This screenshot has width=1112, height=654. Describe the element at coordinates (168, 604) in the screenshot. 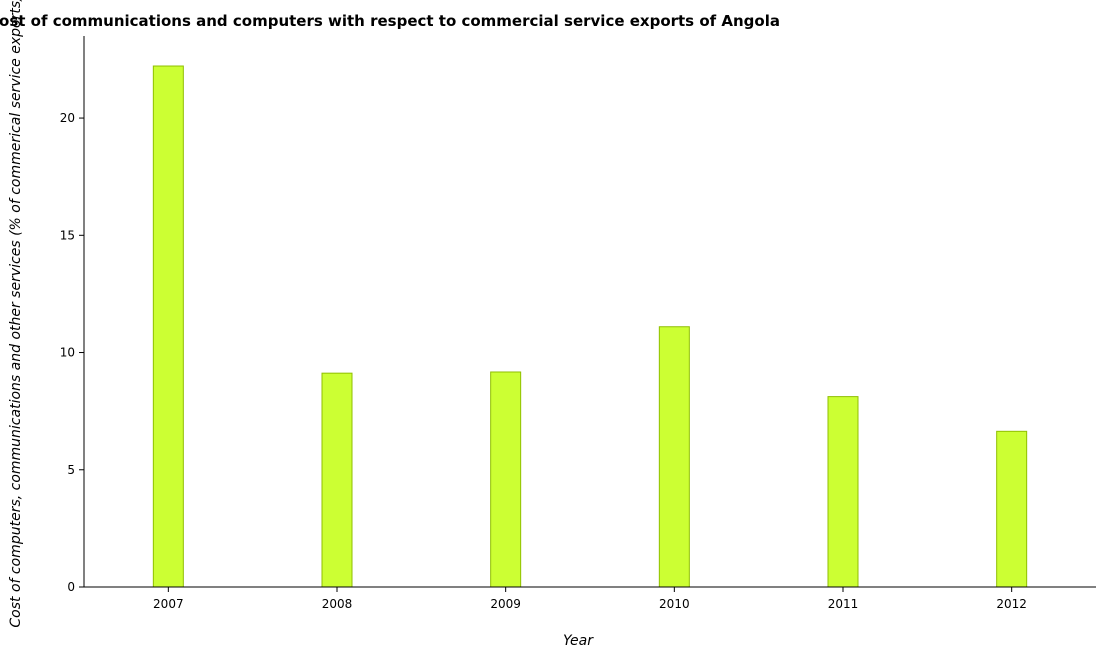

I see `x-tick-label-2007: 2007` at that location.